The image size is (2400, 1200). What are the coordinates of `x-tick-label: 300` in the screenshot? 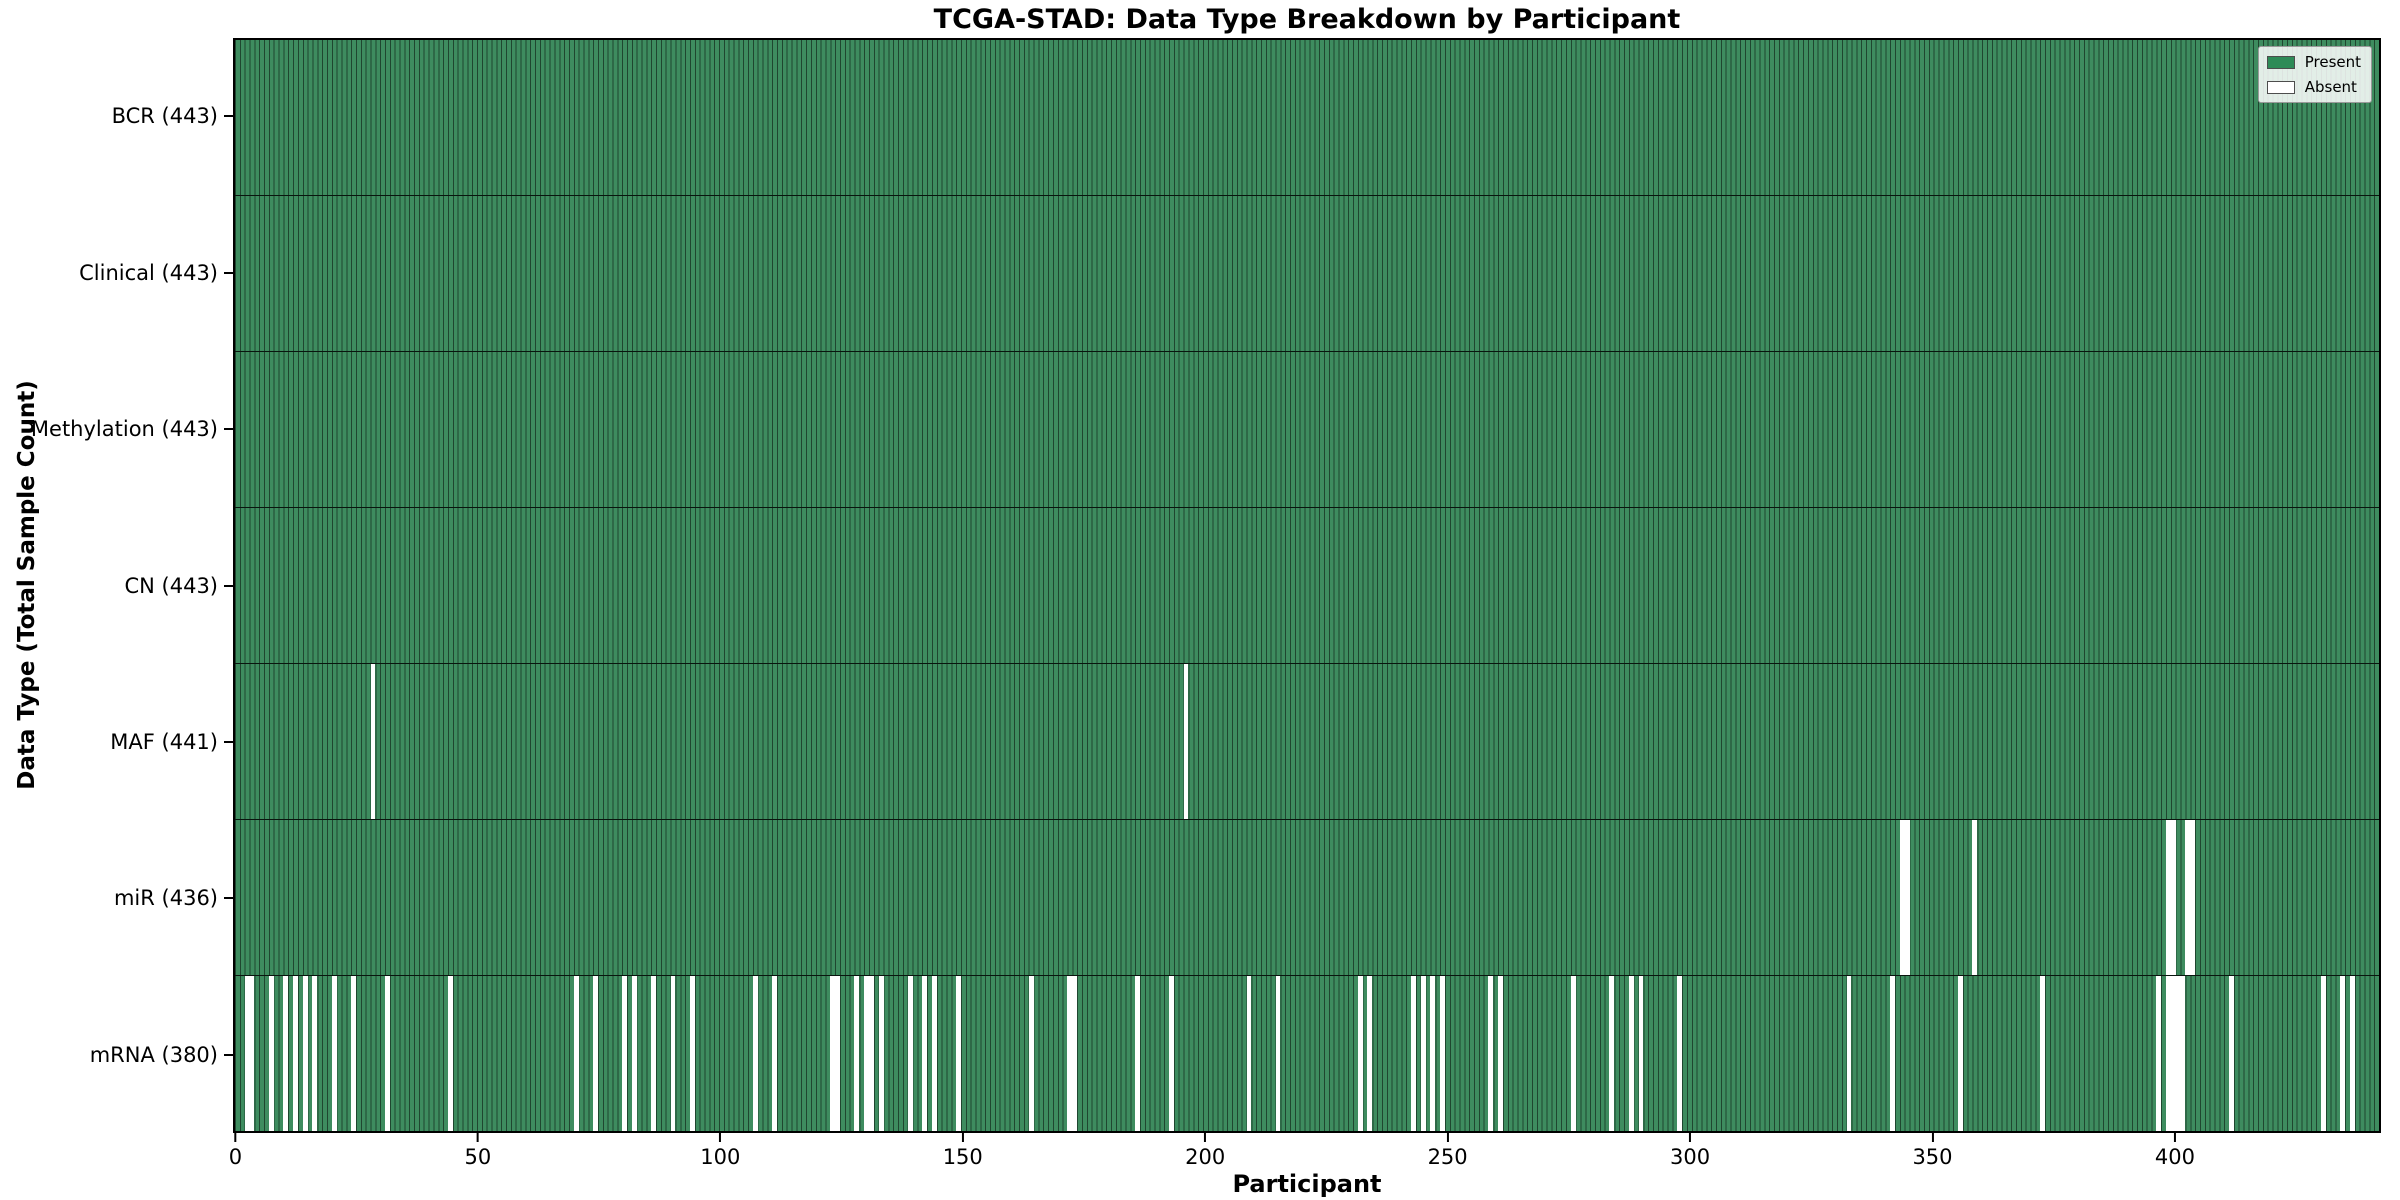 It's located at (1690, 1157).